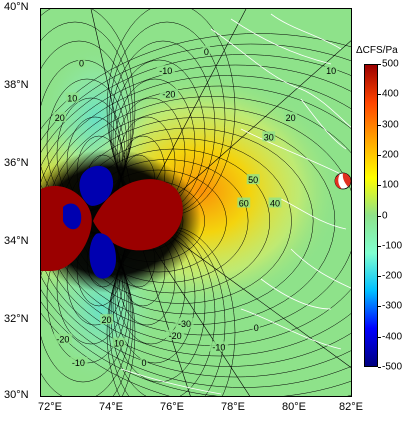 The width and height of the screenshot is (411, 421). I want to click on colorbar-title: ΔCFS/Pa, so click(377, 50).